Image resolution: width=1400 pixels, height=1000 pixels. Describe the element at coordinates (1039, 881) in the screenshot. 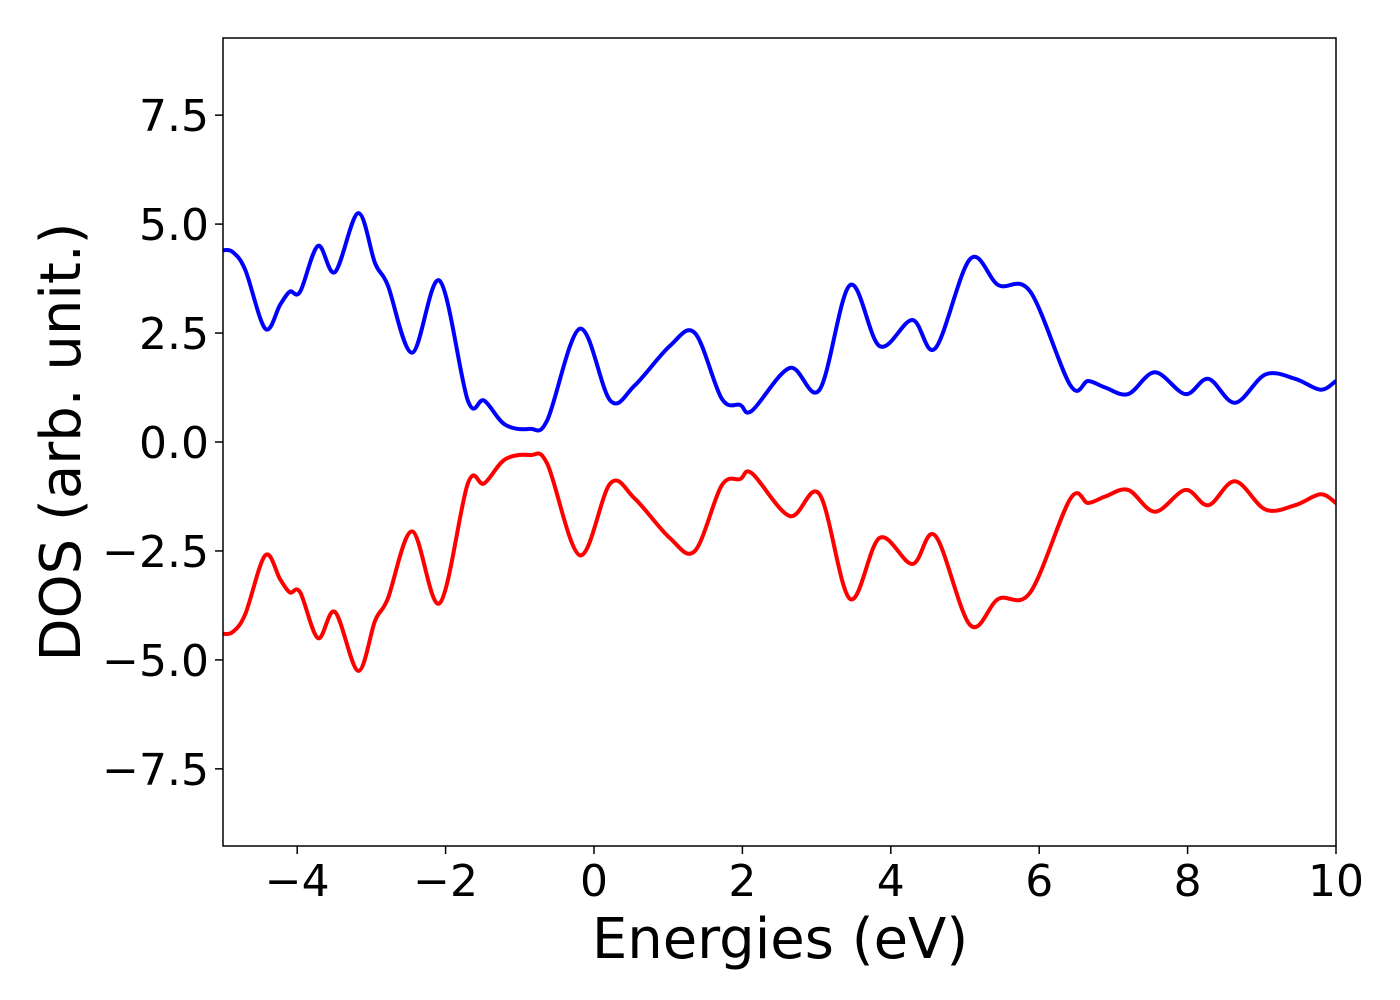

I see `x-tick-label: 6` at that location.